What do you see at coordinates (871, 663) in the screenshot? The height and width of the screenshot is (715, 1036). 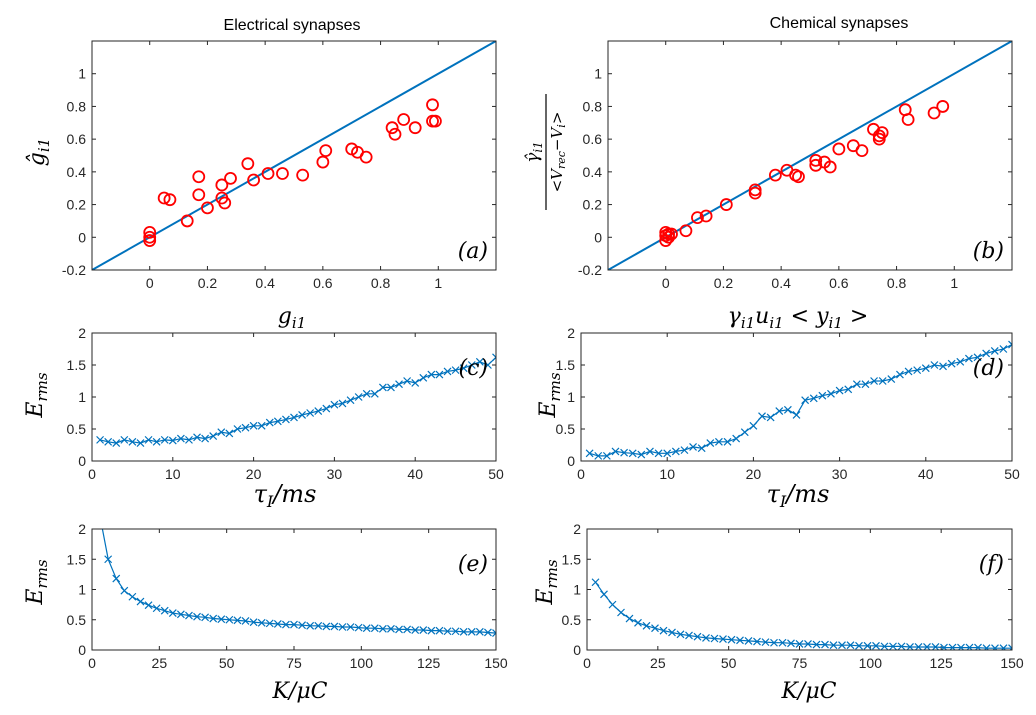 I see `x-tick-label: 100` at bounding box center [871, 663].